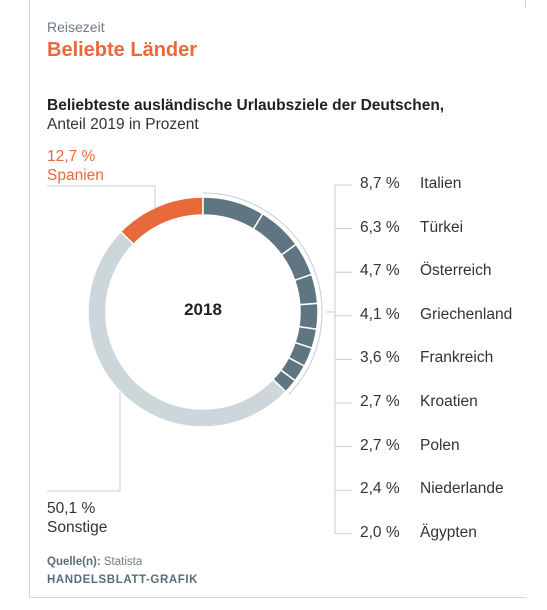 This screenshot has width=547, height=610. I want to click on legend-item-niederlande: 2,4 % Niederlande, so click(450, 491).